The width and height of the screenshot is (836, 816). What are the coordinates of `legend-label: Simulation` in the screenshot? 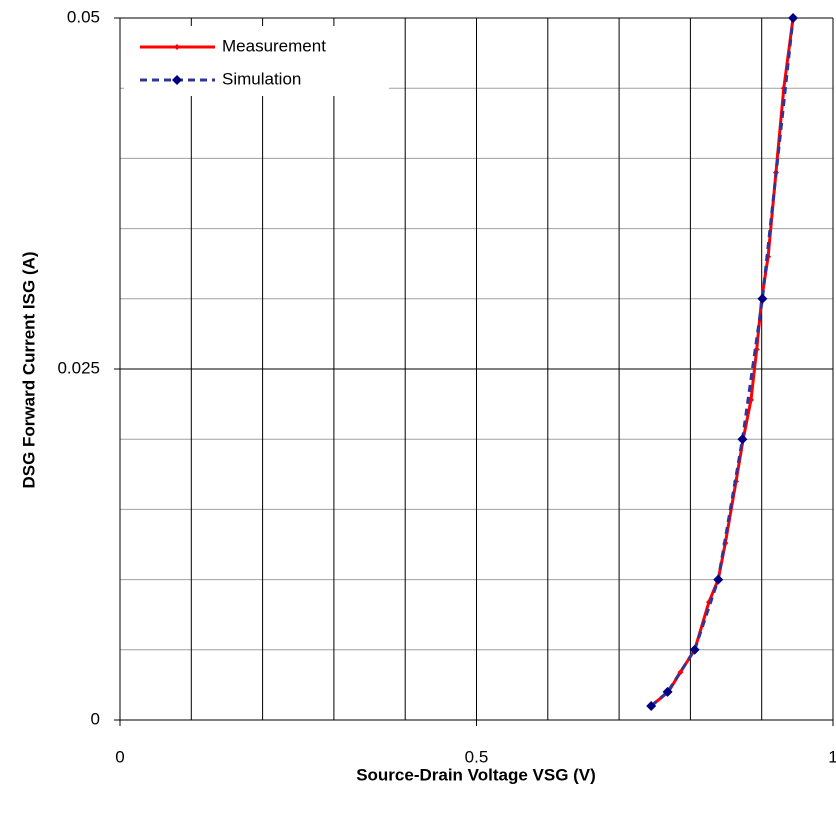 It's located at (261, 78).